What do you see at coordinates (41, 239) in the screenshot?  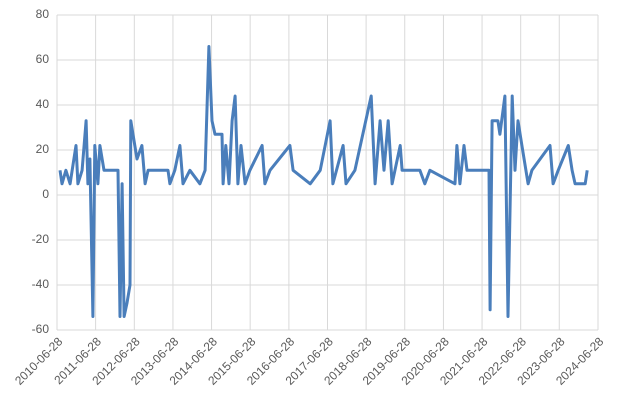 I see `y-tick-label: -20` at bounding box center [41, 239].